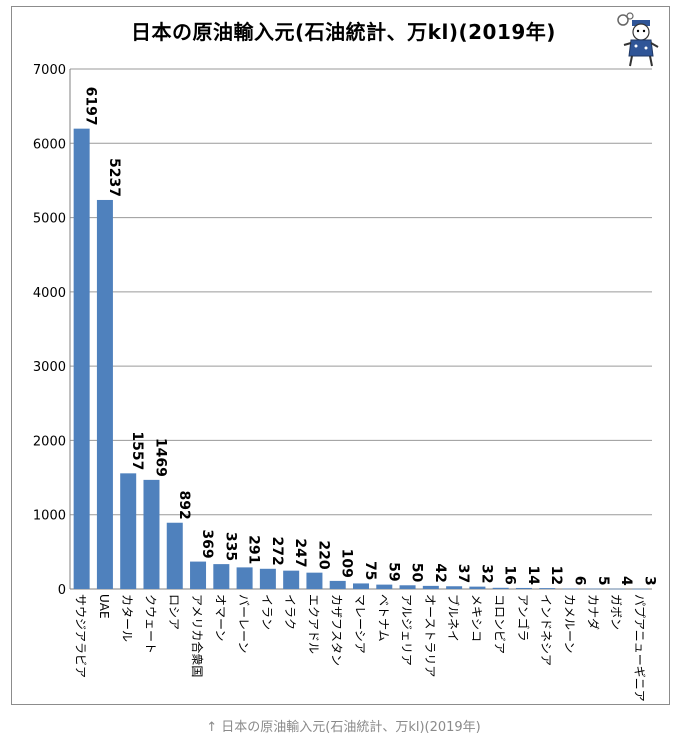 The height and width of the screenshot is (745, 687). I want to click on x-tick-label: メキシコ, so click(476, 618).